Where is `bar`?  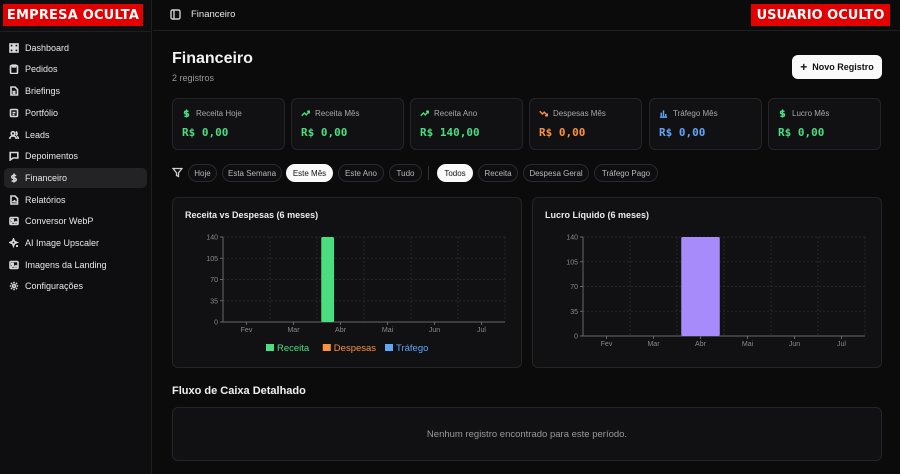 bar is located at coordinates (328, 279).